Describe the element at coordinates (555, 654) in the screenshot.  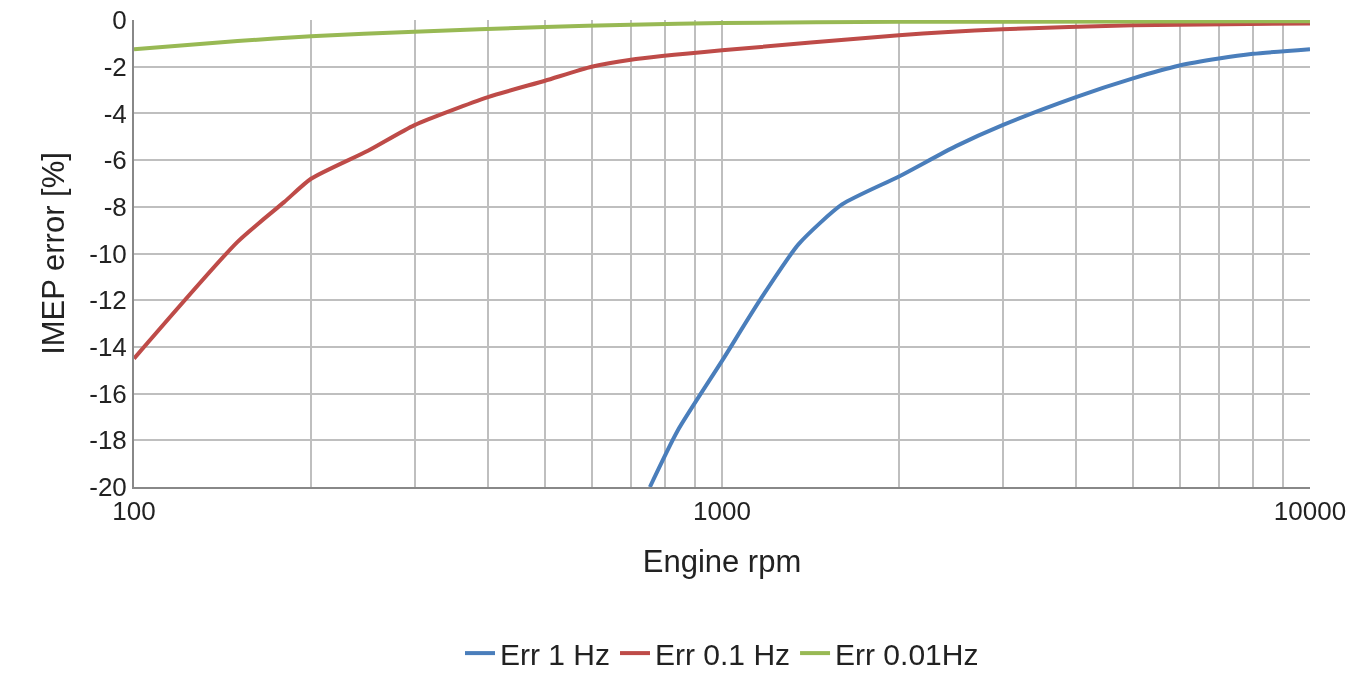
I see `legend-label: Err 1 Hz` at that location.